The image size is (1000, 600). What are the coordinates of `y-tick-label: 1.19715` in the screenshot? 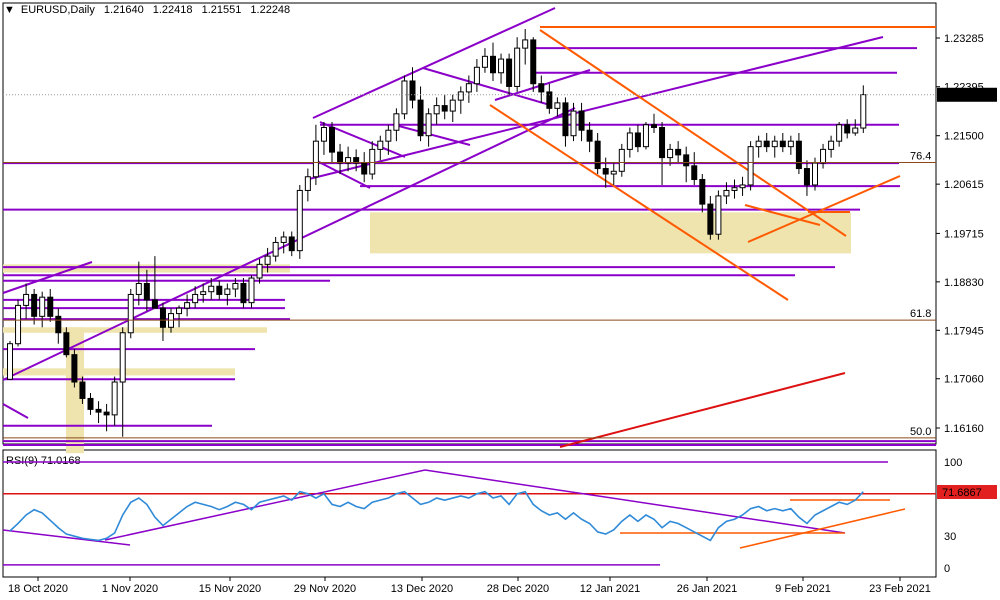 It's located at (964, 234).